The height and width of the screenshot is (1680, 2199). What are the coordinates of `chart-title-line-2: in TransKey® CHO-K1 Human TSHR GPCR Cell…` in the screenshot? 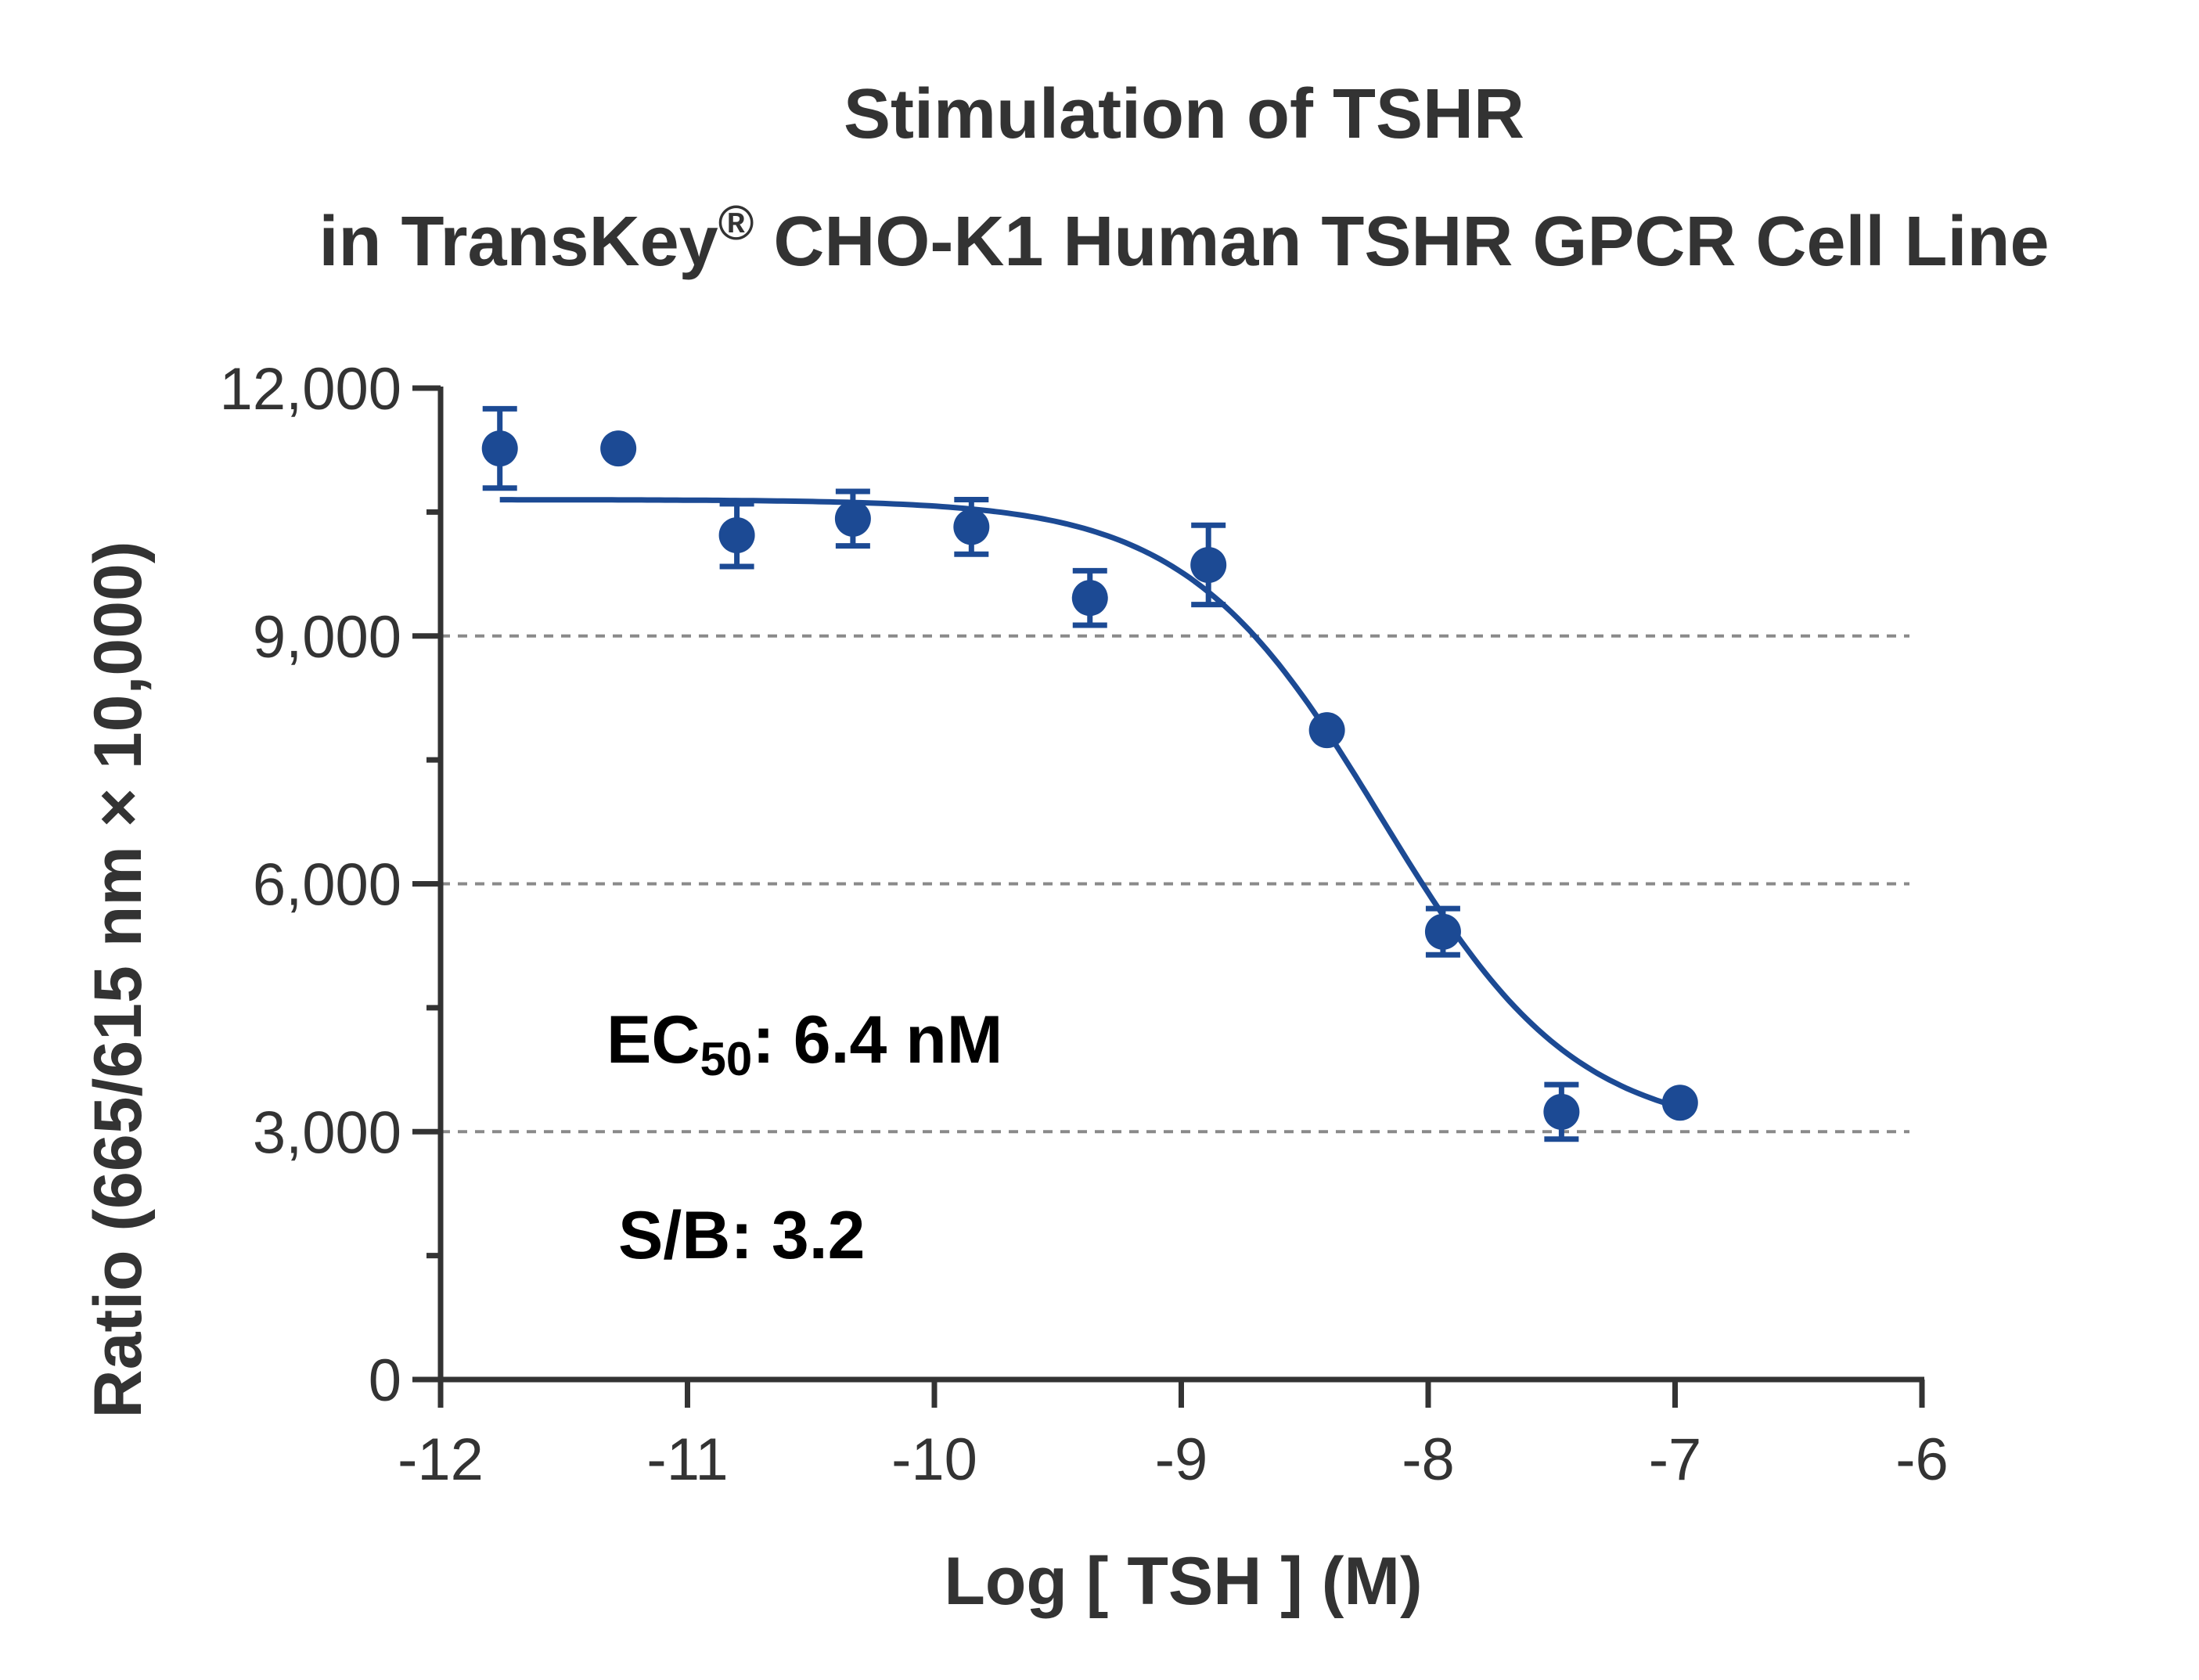 It's located at (1142, 239).